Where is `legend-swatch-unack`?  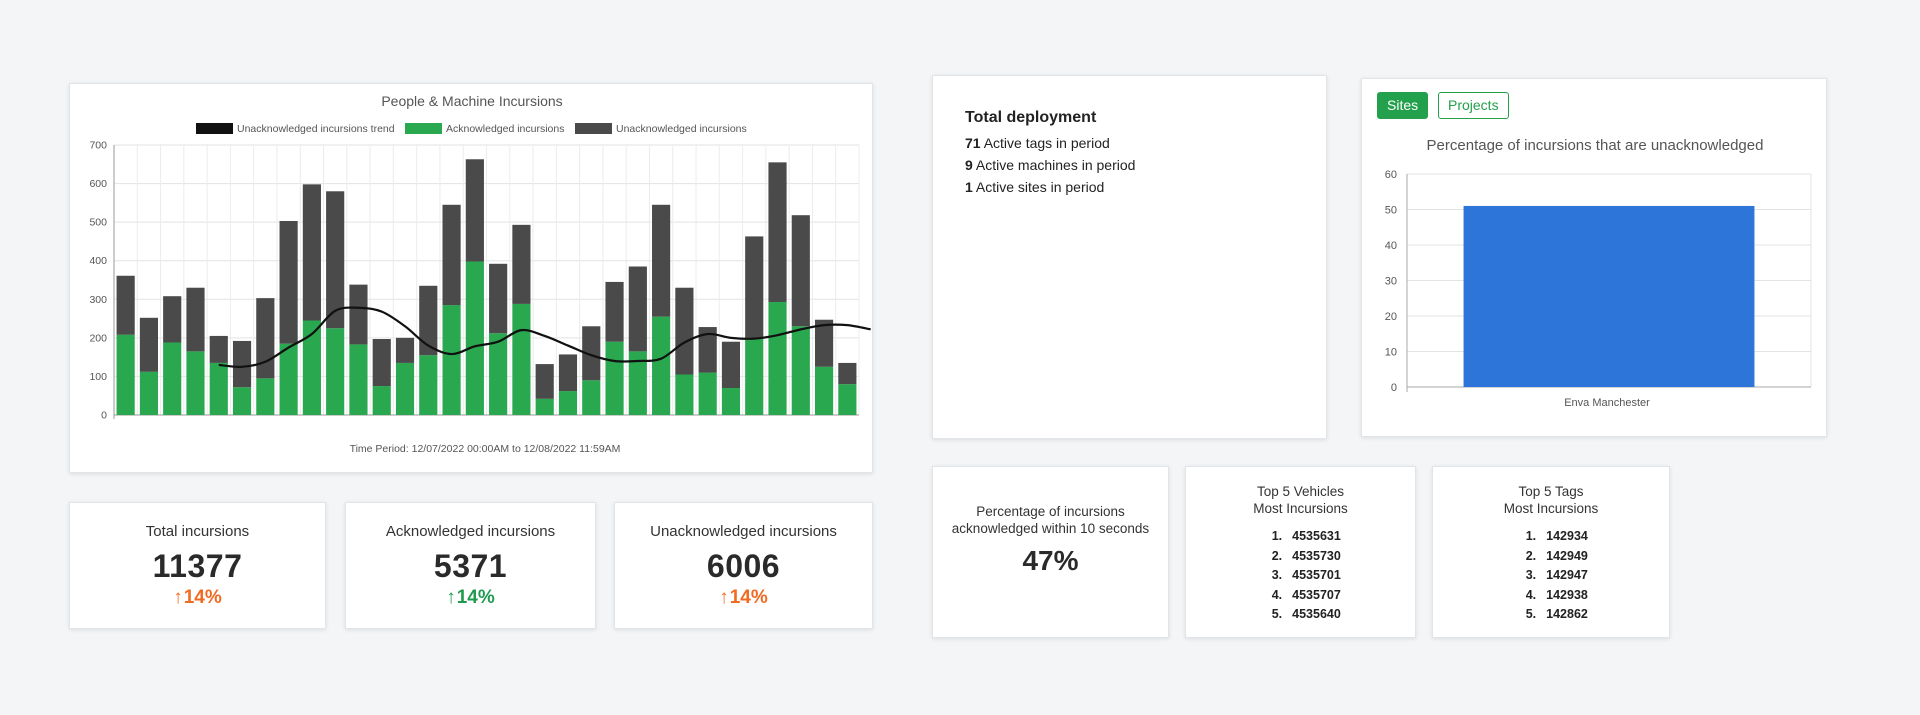
legend-swatch-unack is located at coordinates (593, 128).